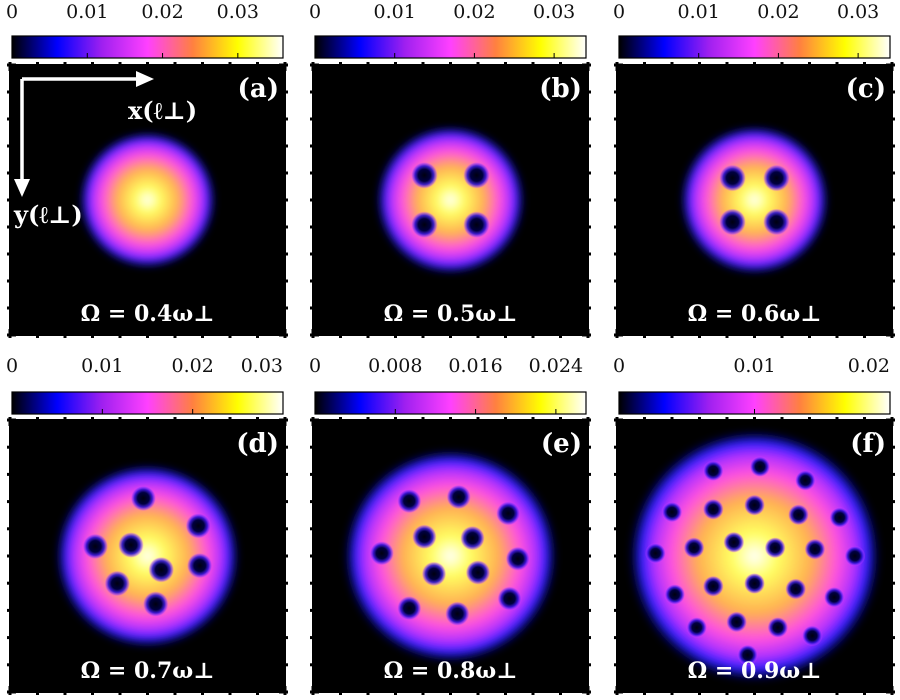 This screenshot has height=700, width=900. Describe the element at coordinates (147, 403) in the screenshot. I see `colorbar-d` at that location.